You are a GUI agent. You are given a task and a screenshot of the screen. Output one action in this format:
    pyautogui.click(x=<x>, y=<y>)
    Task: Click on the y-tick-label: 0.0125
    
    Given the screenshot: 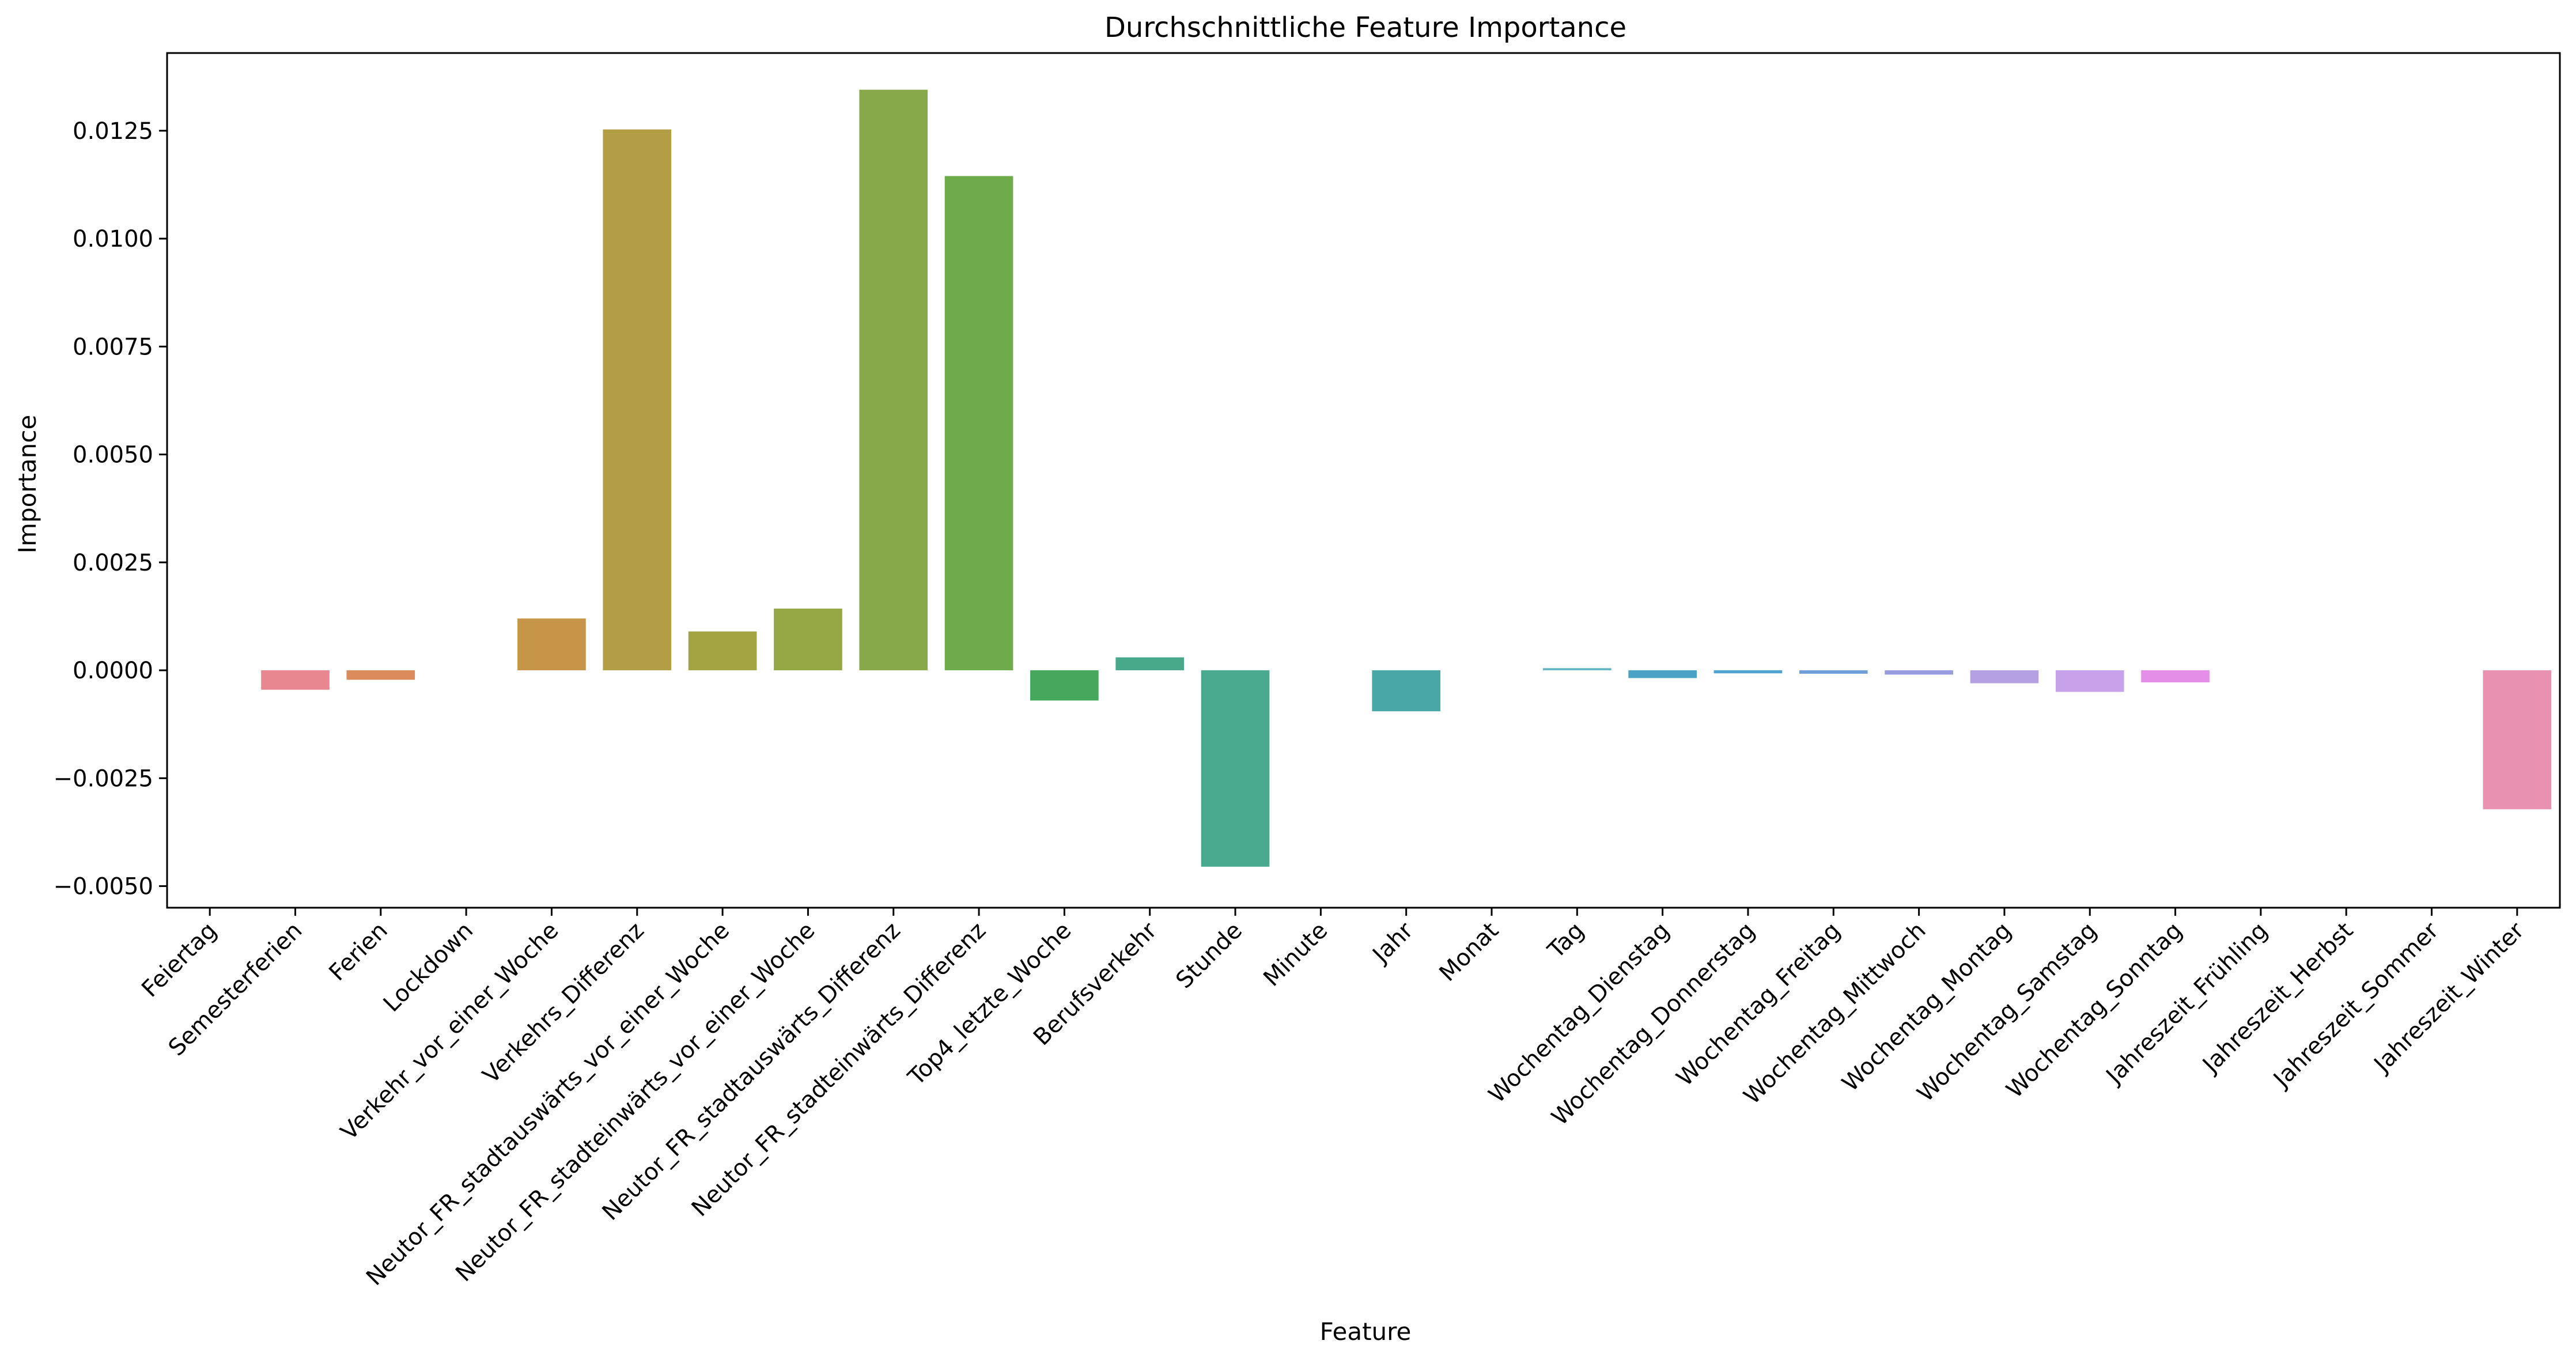 What is the action you would take?
    pyautogui.click(x=113, y=131)
    